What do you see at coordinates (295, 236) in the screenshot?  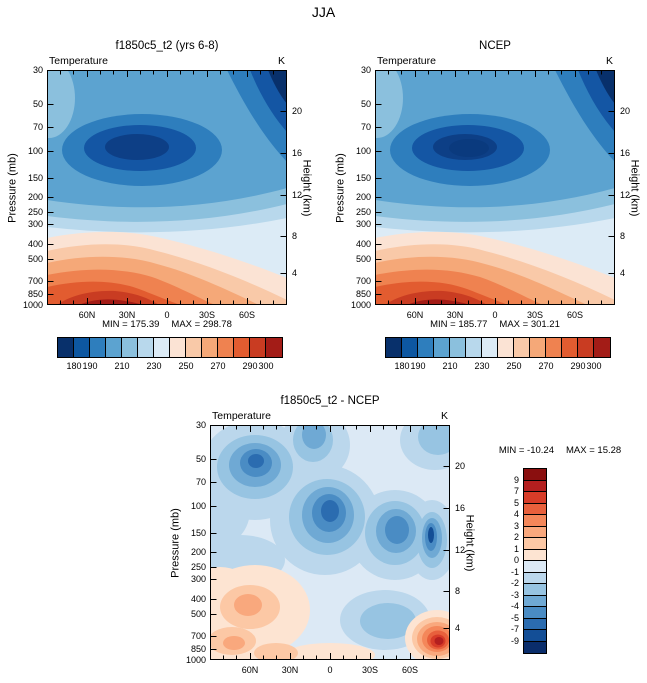 I see `height-tick-label: 8` at bounding box center [295, 236].